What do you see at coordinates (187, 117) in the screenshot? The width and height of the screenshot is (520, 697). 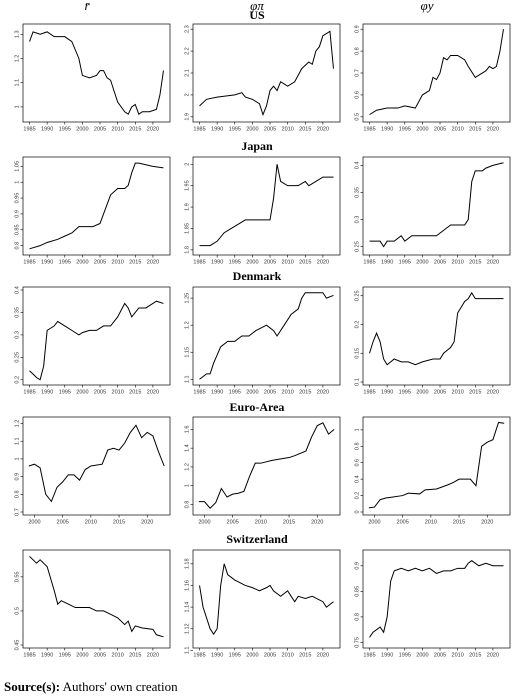 I see `y-tick-label: 1.9` at bounding box center [187, 117].